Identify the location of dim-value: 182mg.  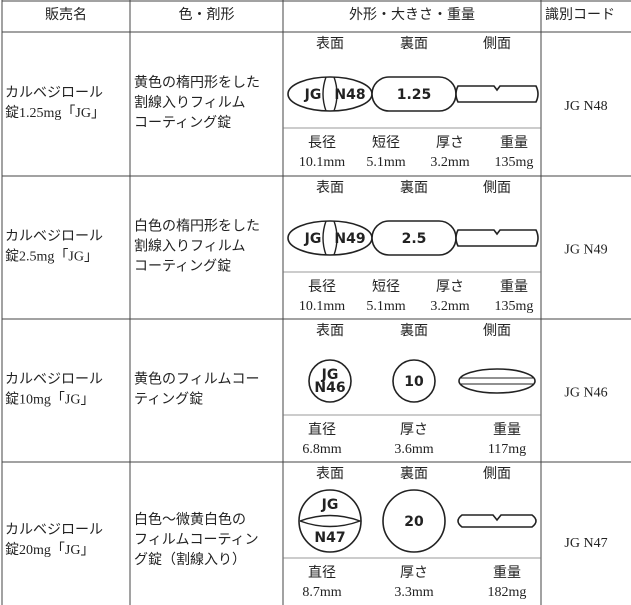
(507, 592).